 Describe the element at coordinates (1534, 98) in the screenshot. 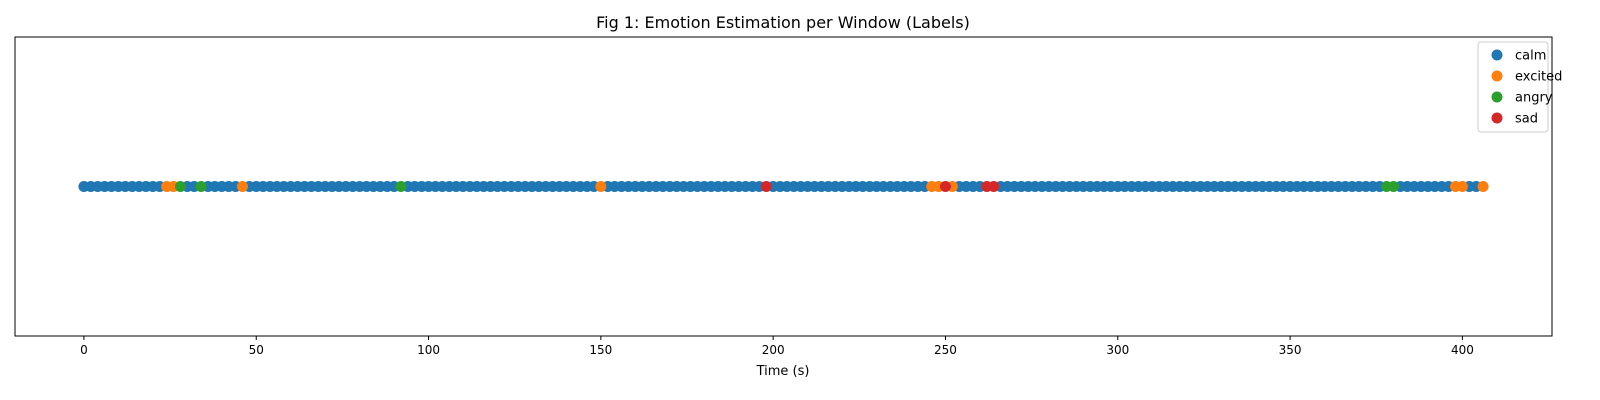

I see `legend-label-angry: angry` at that location.